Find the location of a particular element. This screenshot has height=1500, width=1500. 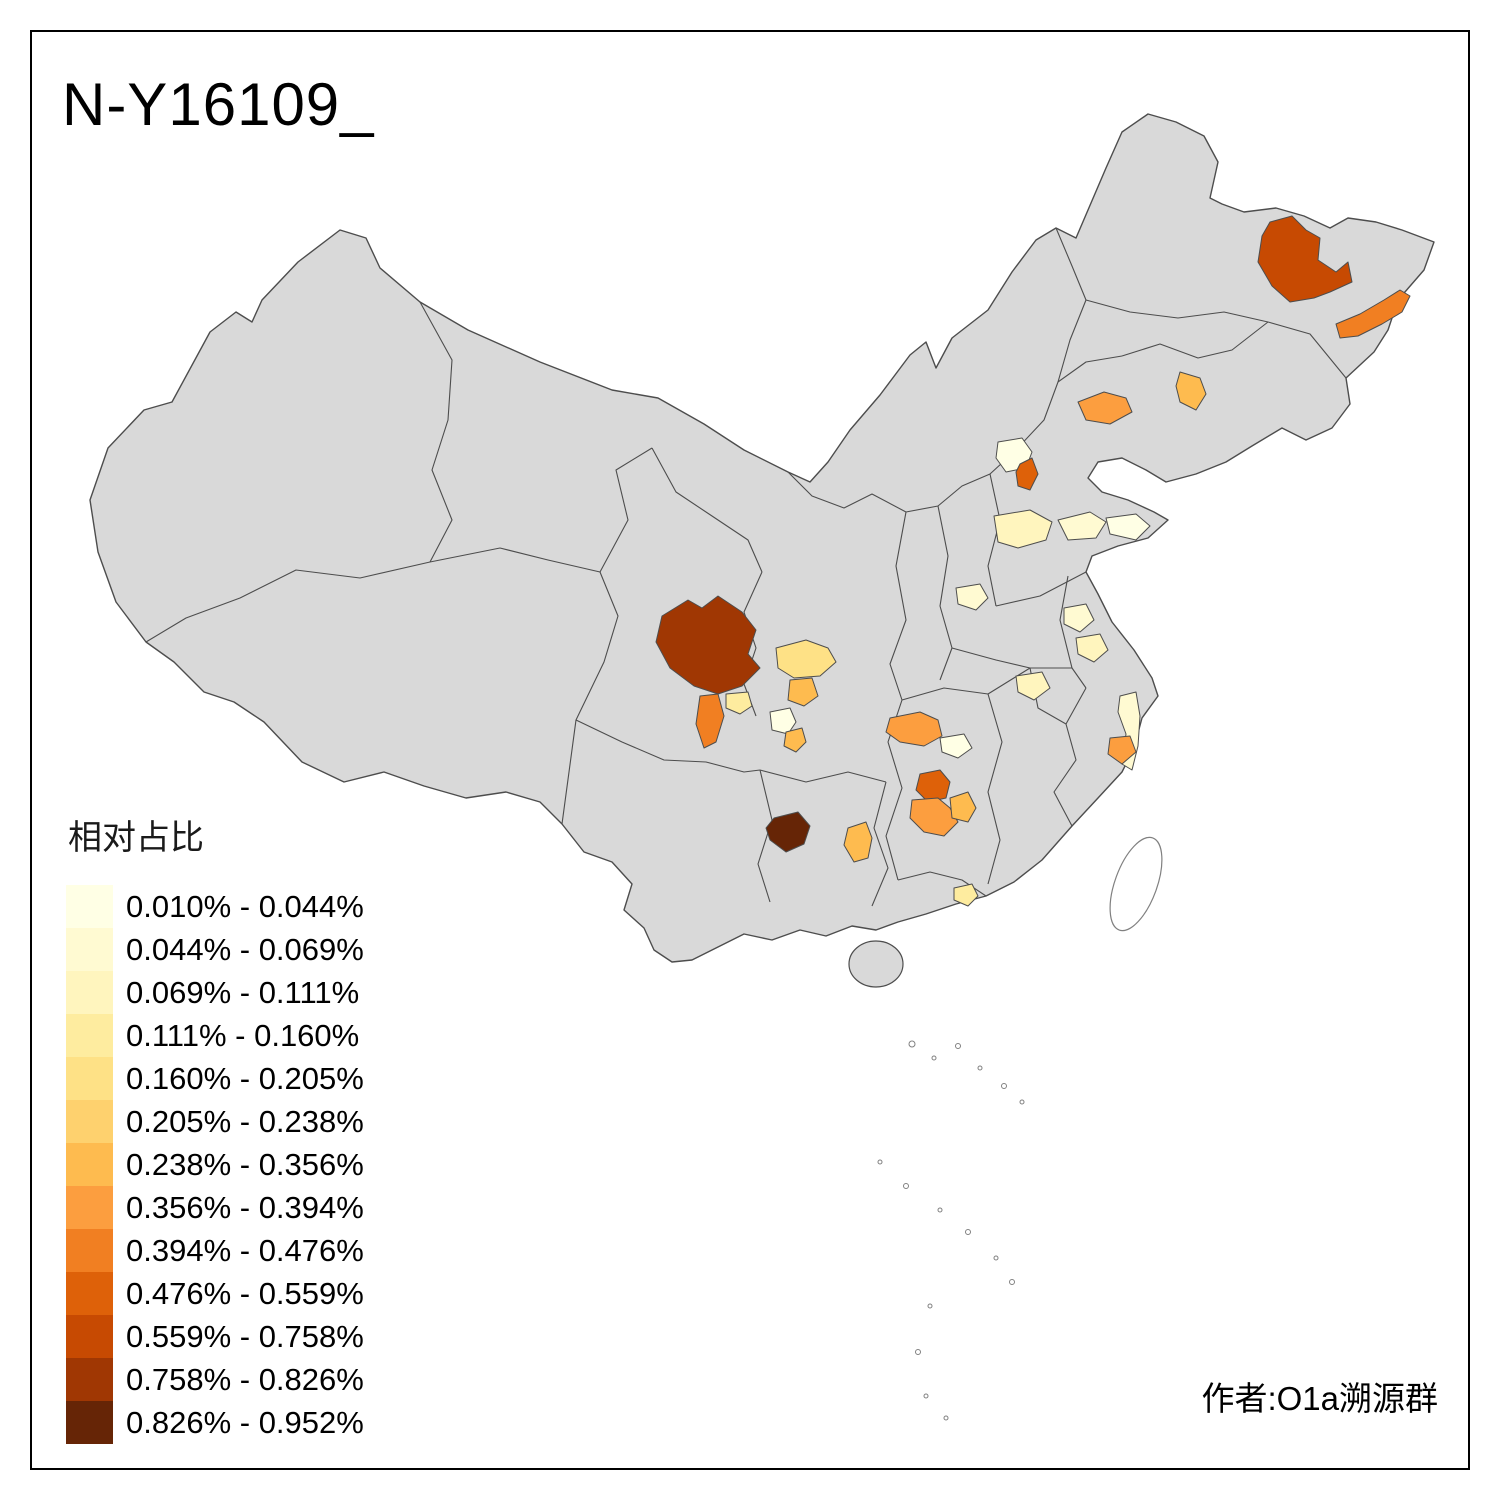

legend-label: 0.160% - 0.205% is located at coordinates (245, 1078).